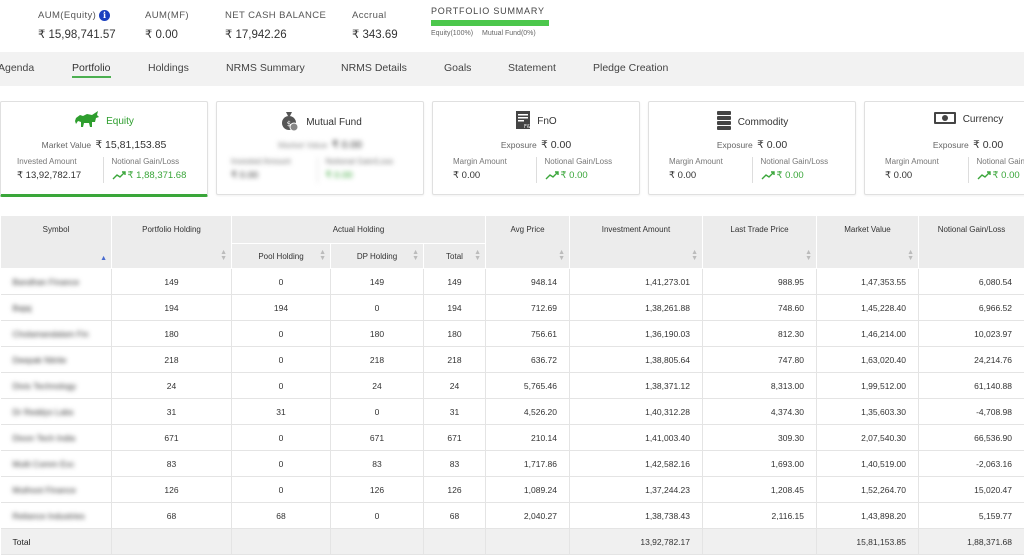 This screenshot has width=1024, height=558. Describe the element at coordinates (912, 161) in the screenshot. I see `currency-margin-label: Margin Amount` at that location.